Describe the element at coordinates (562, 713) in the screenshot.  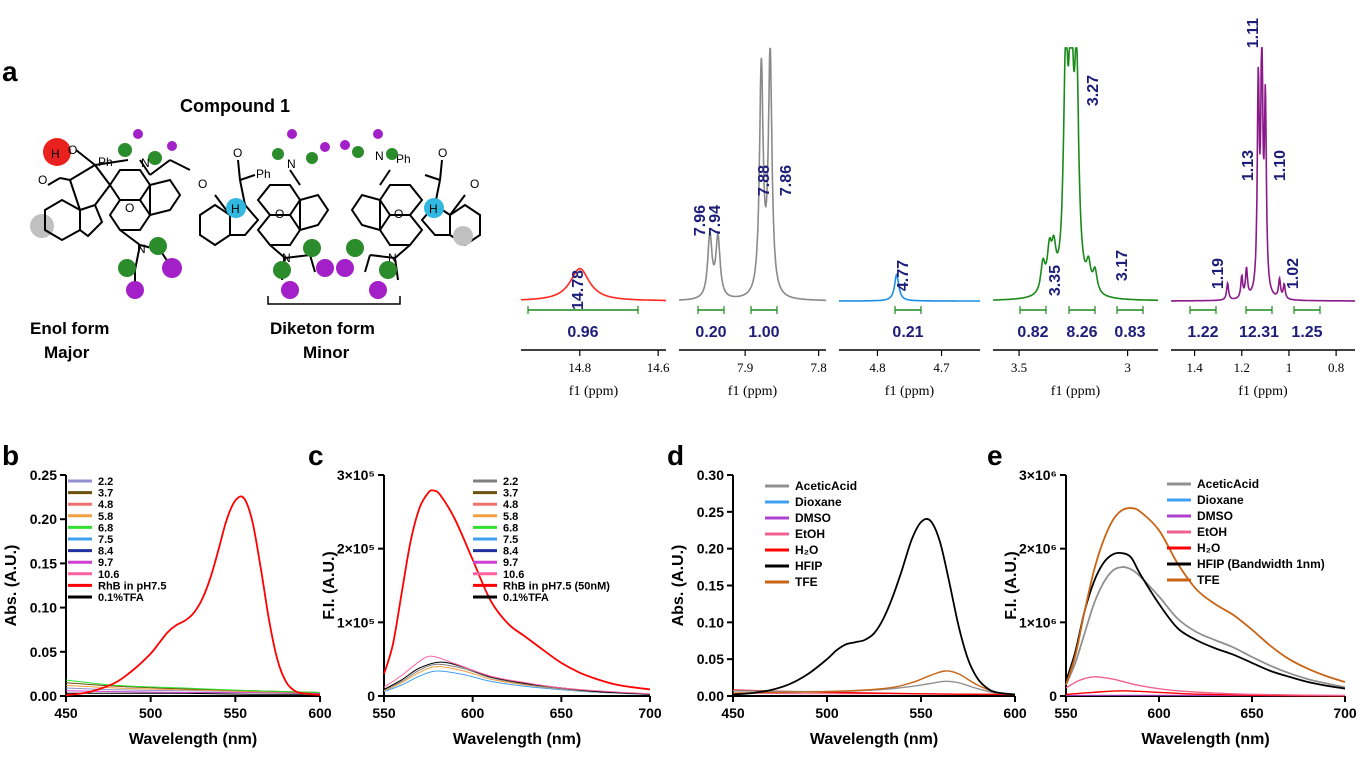
I see `x-tick-label: 650` at that location.